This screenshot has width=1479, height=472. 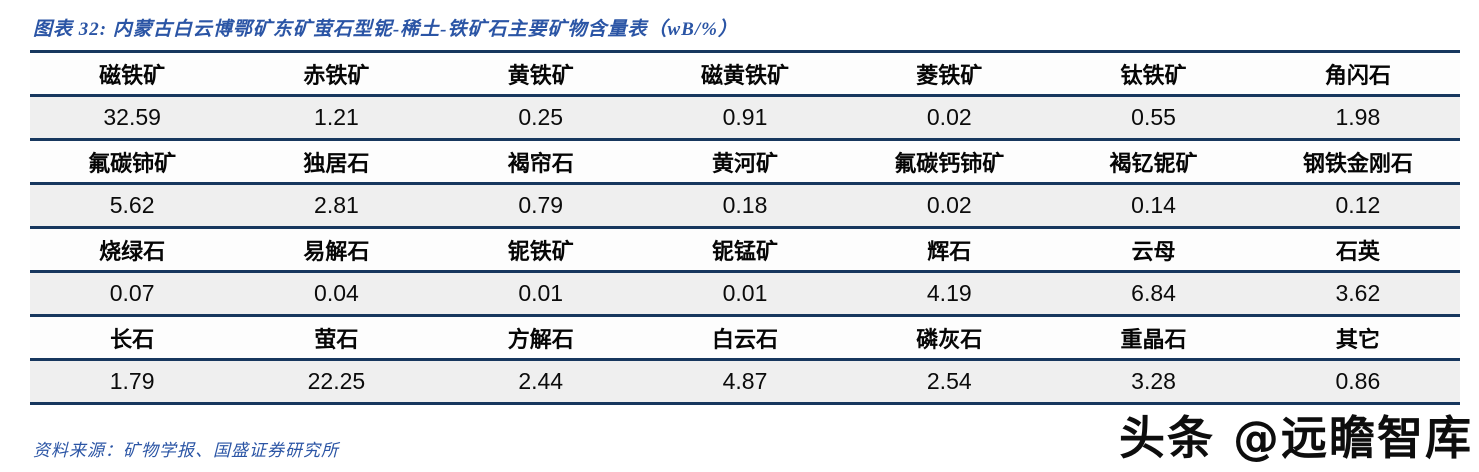 What do you see at coordinates (132, 163) in the screenshot?
I see `mineral-name-cell: 氟碳铈矿` at bounding box center [132, 163].